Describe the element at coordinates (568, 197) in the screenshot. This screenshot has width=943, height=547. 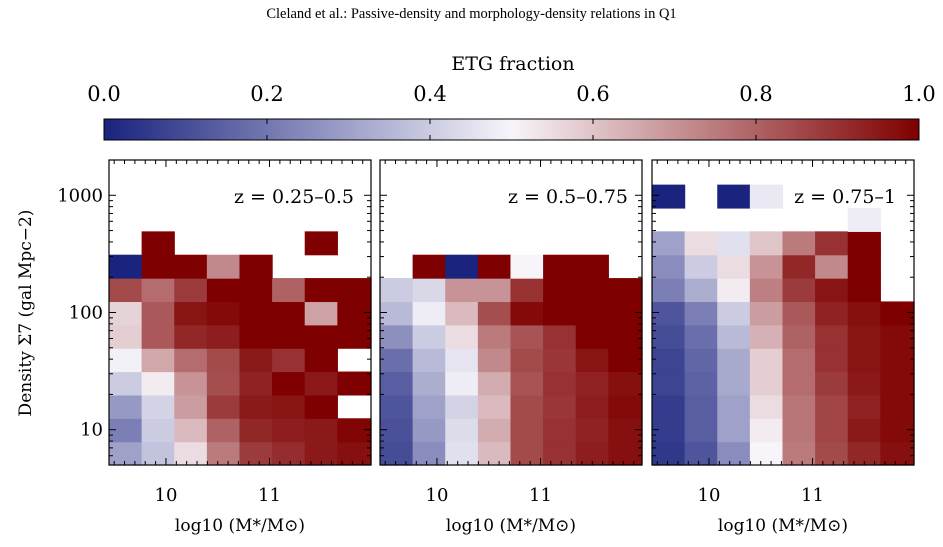
I see `panel-title: z = 0.5–0.75` at that location.